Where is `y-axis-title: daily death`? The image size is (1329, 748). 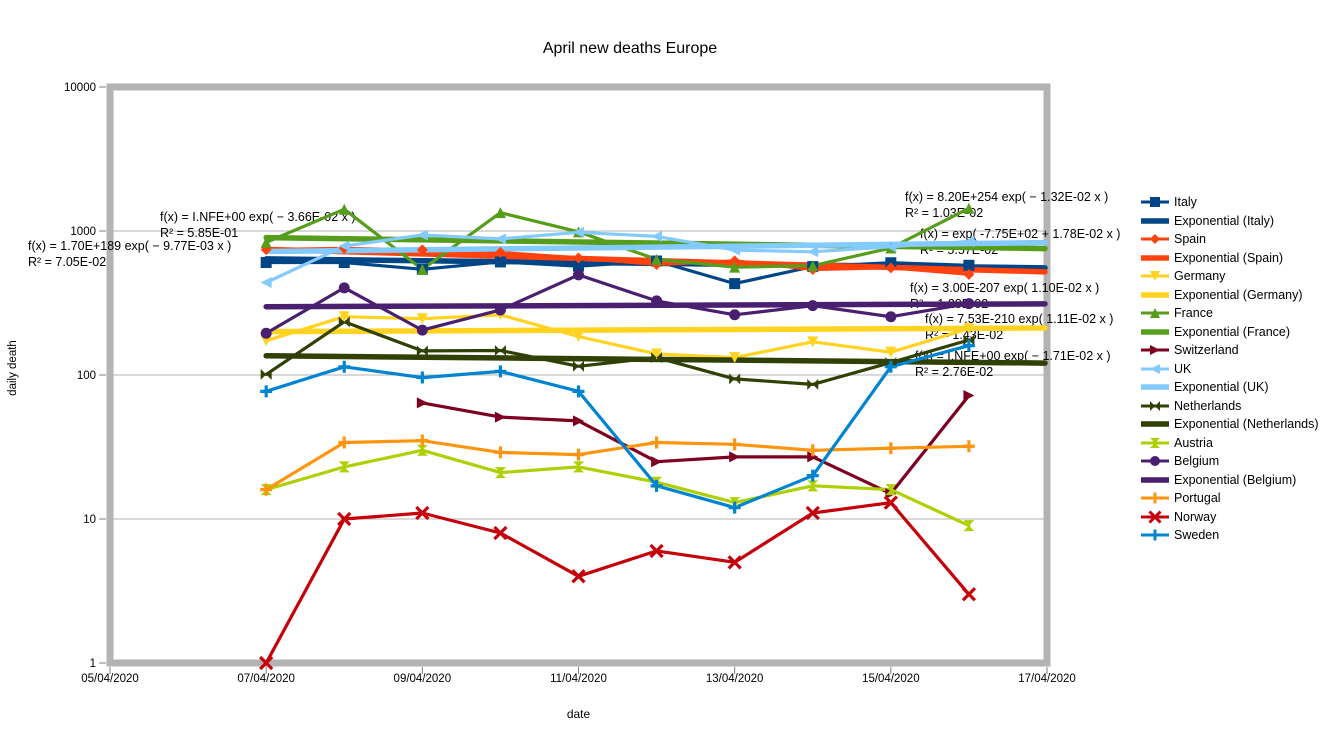 y-axis-title: daily death is located at coordinates (13, 368).